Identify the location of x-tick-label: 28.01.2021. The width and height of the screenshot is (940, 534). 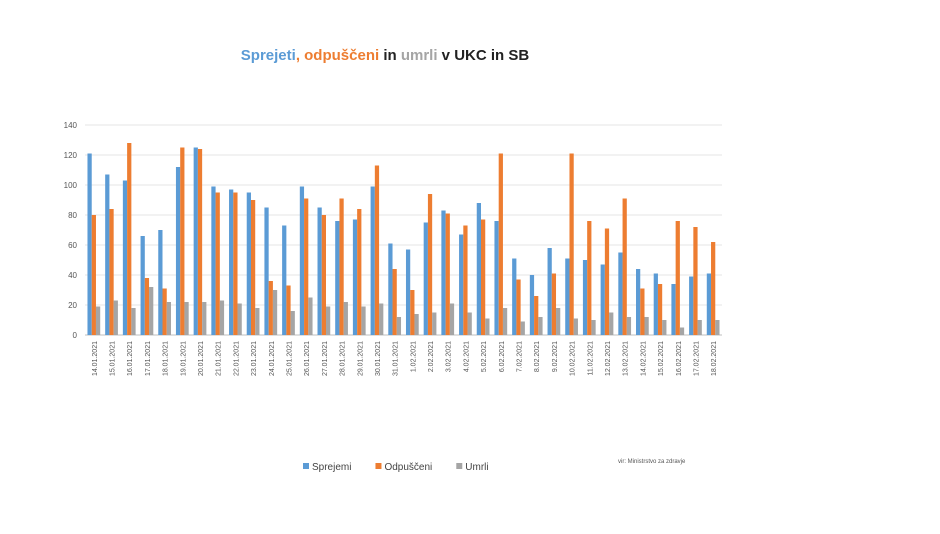
(343, 358).